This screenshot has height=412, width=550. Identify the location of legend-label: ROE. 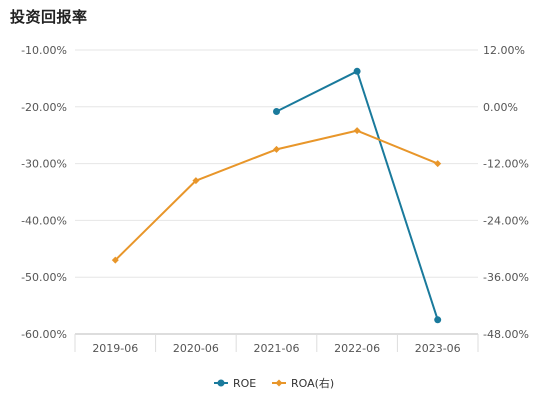
(244, 383).